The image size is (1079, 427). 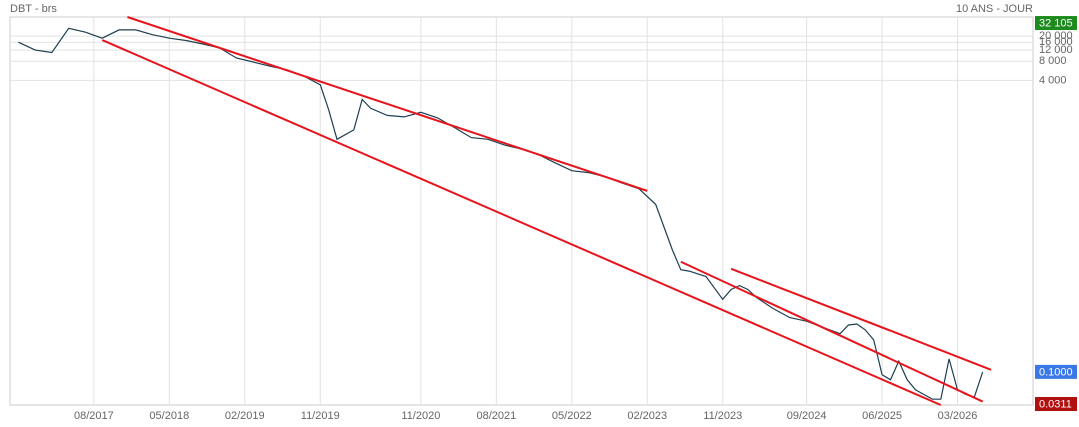 I want to click on price-badge-label: 0.1000, so click(x=1056, y=372).